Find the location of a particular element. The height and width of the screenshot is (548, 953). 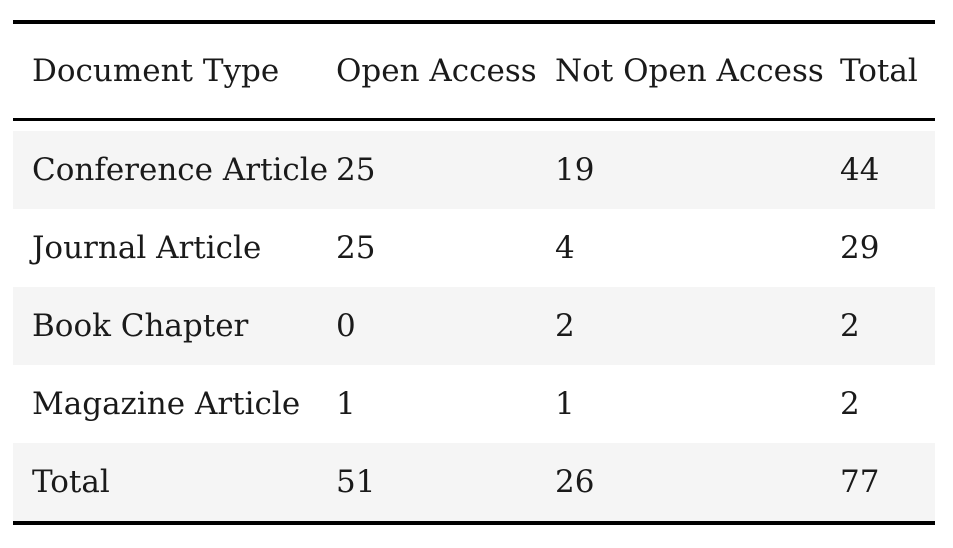

cell-document-type: Journal Article is located at coordinates (147, 247).